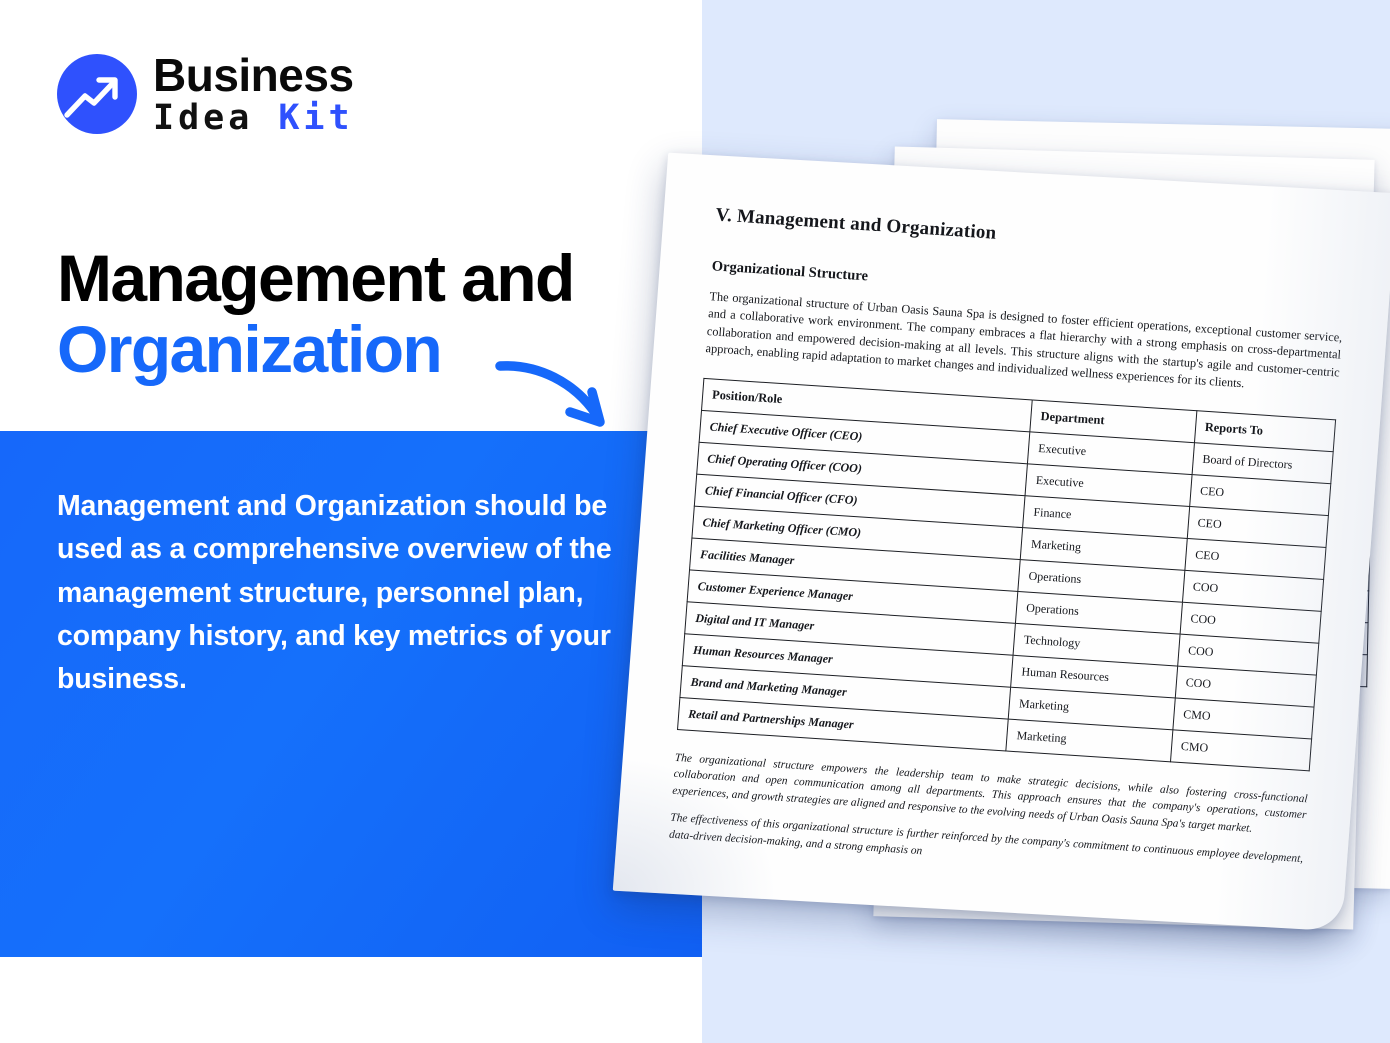 This screenshot has height=1043, width=1390. What do you see at coordinates (250, 348) in the screenshot?
I see `page-title-line2: Organization` at bounding box center [250, 348].